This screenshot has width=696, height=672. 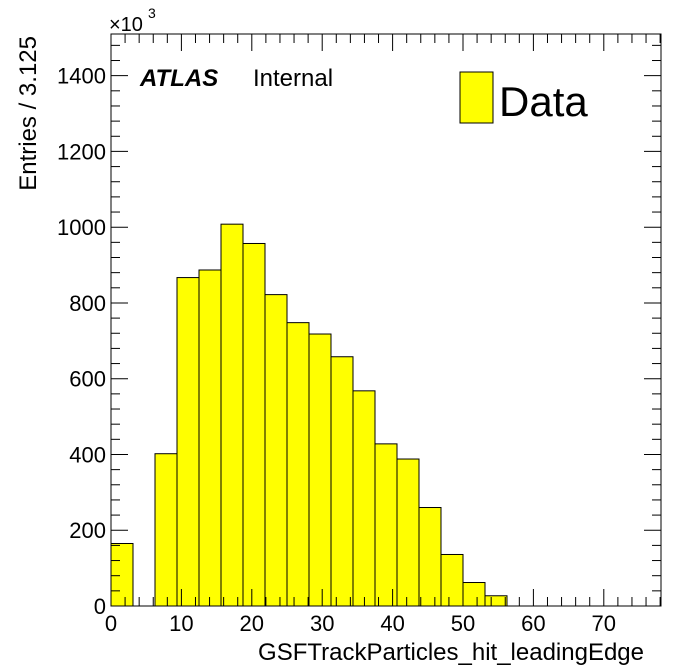 What do you see at coordinates (100, 606) in the screenshot?
I see `y-tick-label: 0` at bounding box center [100, 606].